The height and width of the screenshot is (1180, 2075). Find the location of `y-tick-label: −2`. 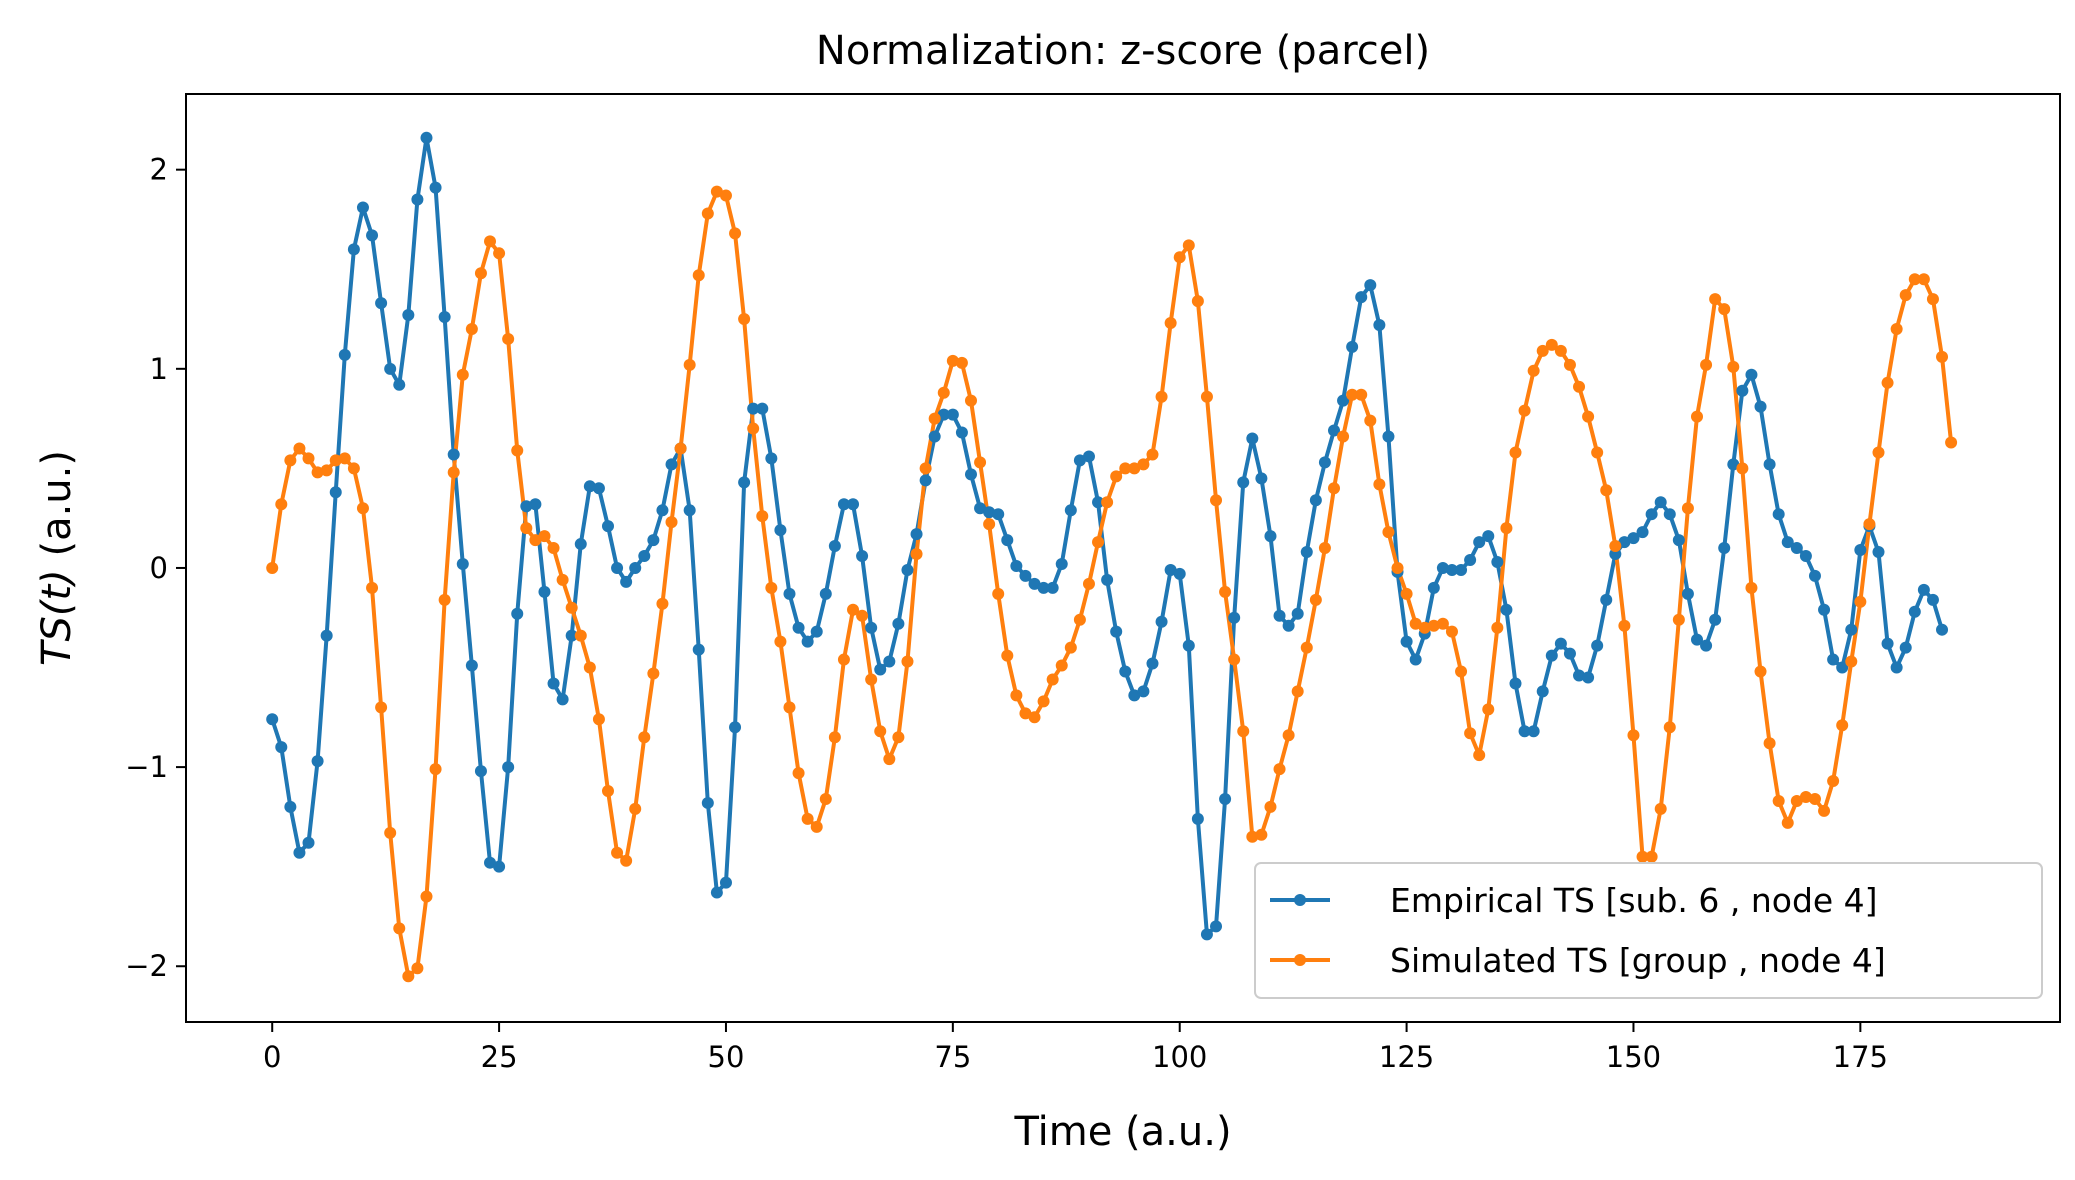

y-tick-label: −2 is located at coordinates (146, 966).